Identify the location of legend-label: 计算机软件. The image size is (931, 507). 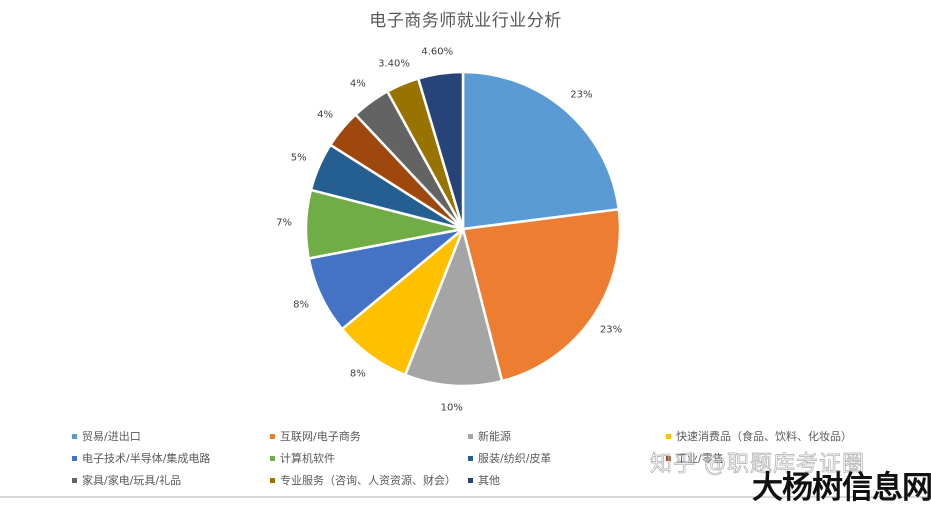
(307, 458).